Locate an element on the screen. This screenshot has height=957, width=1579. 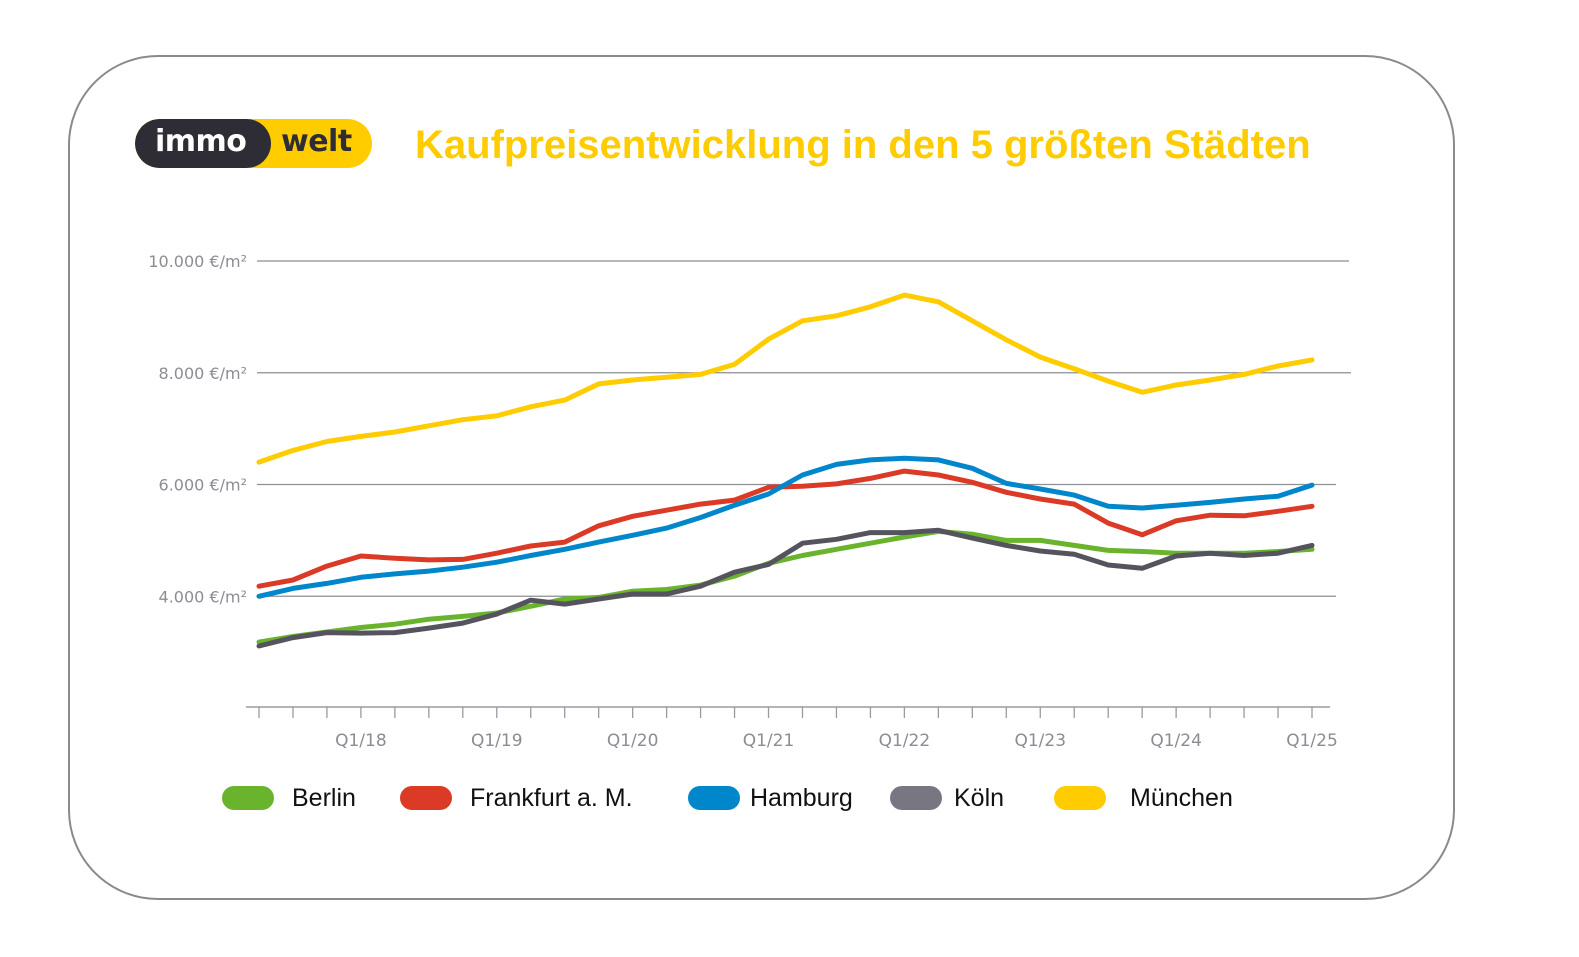
x-tick-label: Q1/24 is located at coordinates (1176, 741).